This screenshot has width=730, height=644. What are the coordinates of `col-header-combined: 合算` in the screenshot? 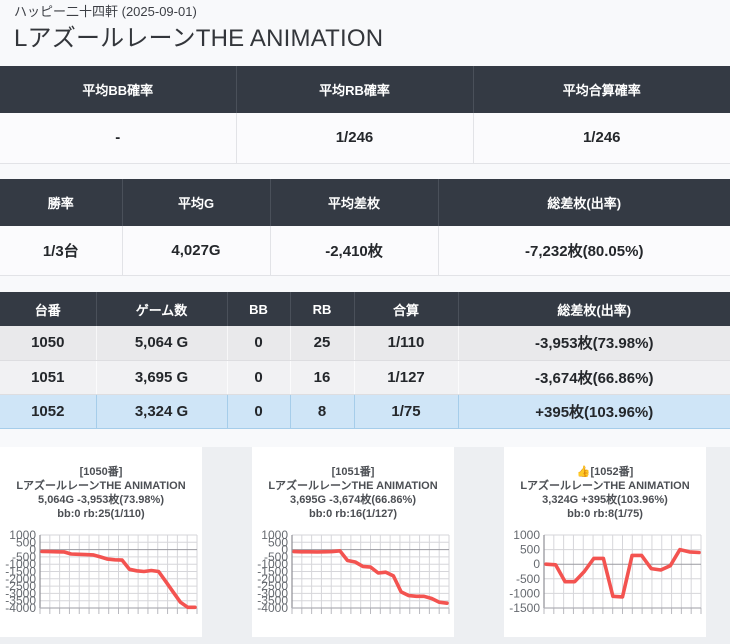 It's located at (406, 309).